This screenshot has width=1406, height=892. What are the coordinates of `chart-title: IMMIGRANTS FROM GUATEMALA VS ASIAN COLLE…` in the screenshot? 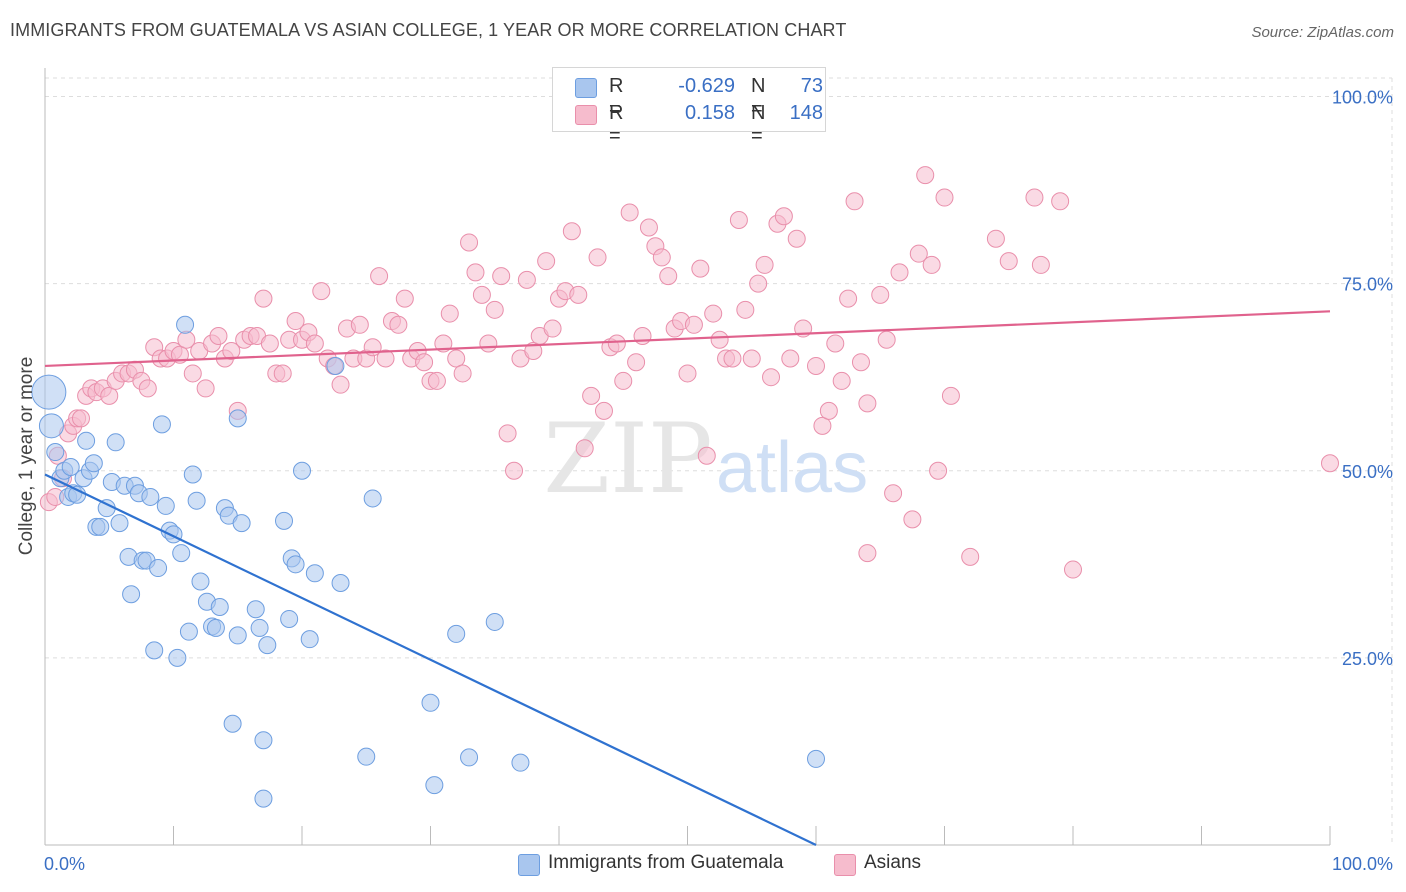 It's located at (428, 30).